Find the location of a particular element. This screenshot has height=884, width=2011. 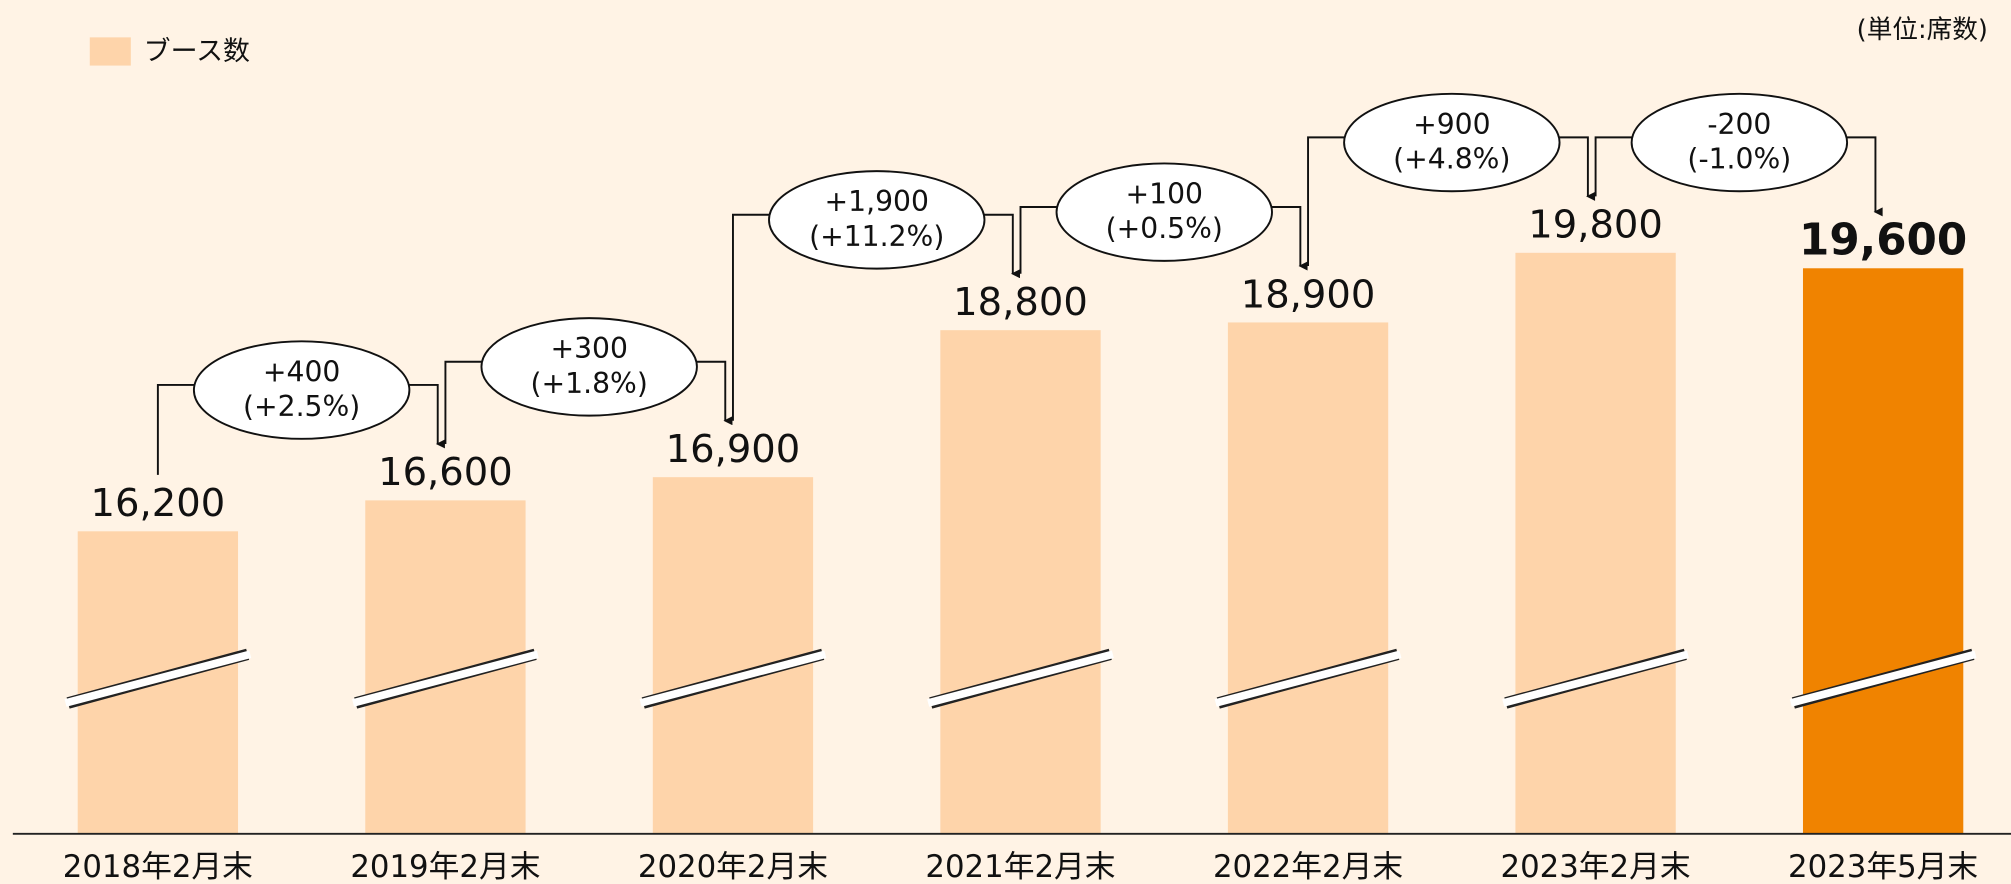

x-tick-label: 2021年2月末 is located at coordinates (1020, 866).